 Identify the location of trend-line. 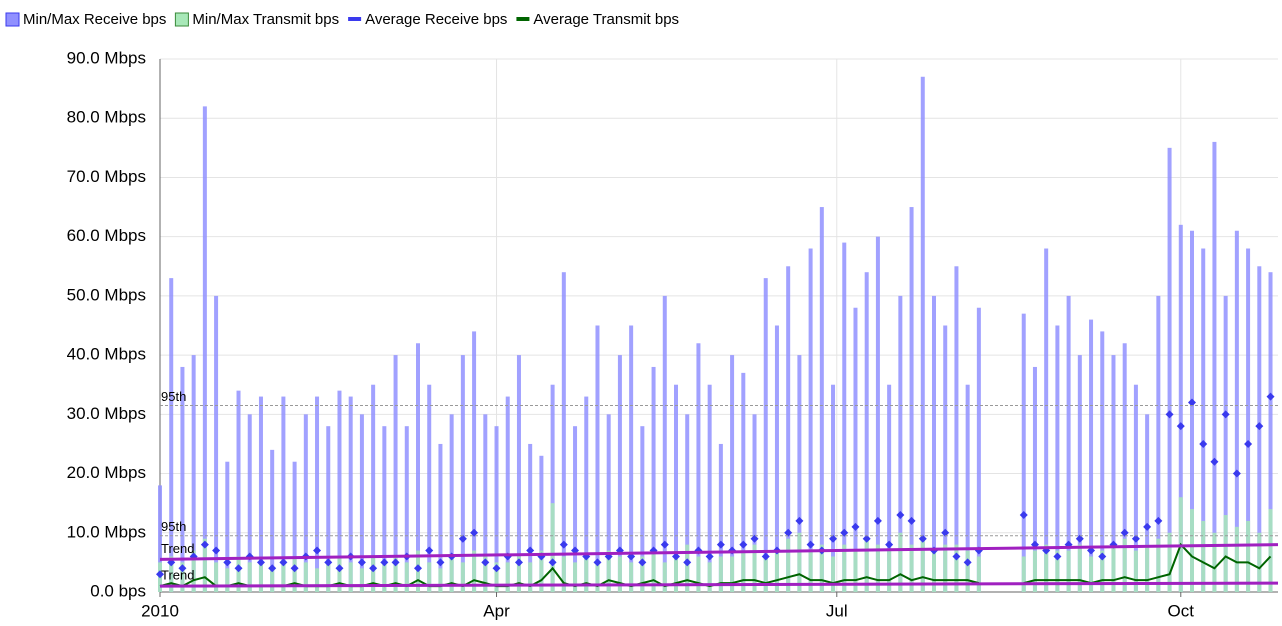
(719, 584).